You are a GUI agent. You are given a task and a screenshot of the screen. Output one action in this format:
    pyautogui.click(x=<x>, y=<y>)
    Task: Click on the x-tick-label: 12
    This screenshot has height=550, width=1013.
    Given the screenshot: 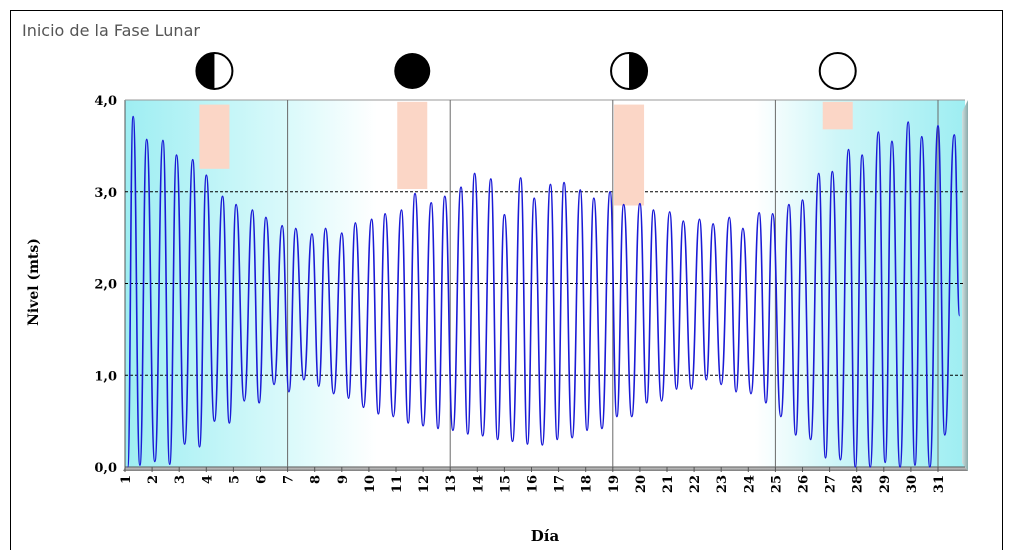 What is the action you would take?
    pyautogui.click(x=424, y=484)
    